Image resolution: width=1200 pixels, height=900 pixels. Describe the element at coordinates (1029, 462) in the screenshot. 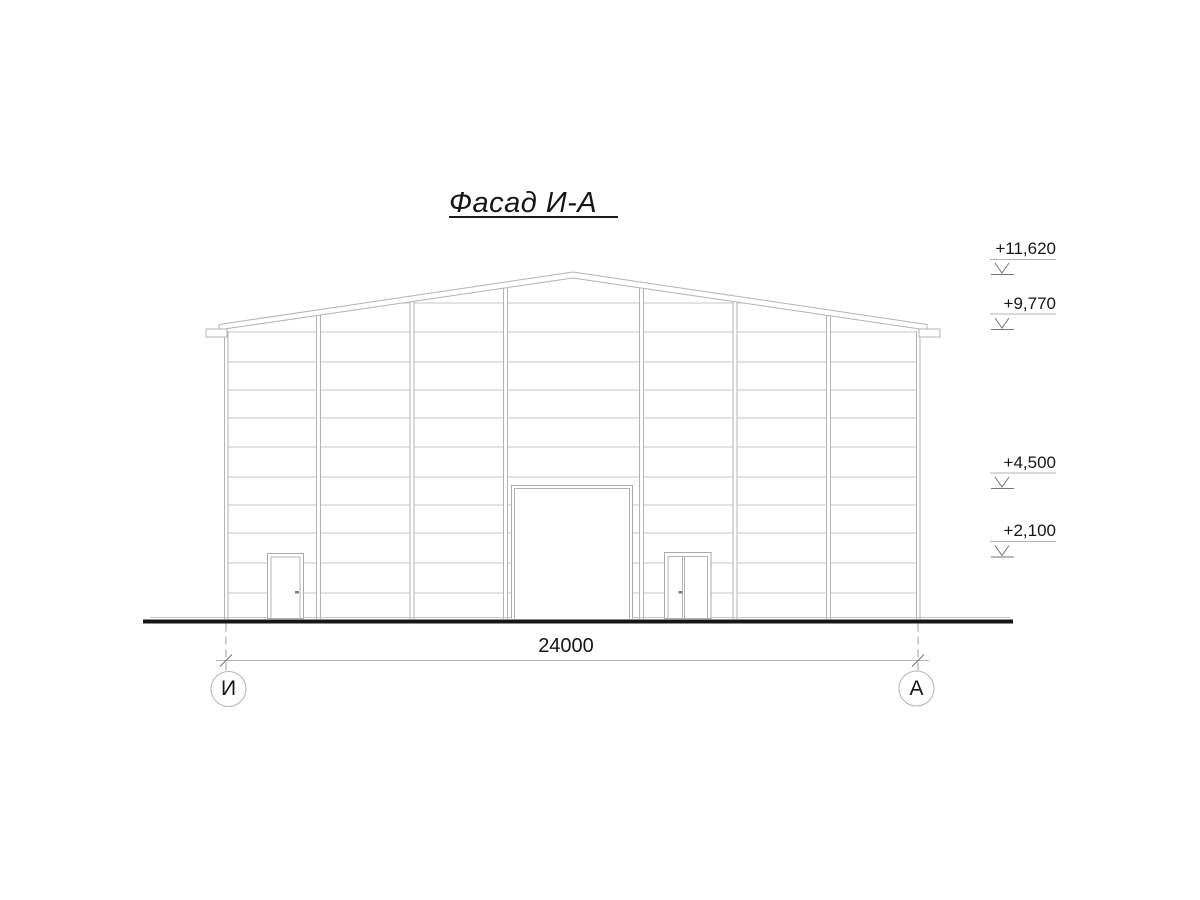

I see `elevation-label-gate-top: +4,500` at that location.